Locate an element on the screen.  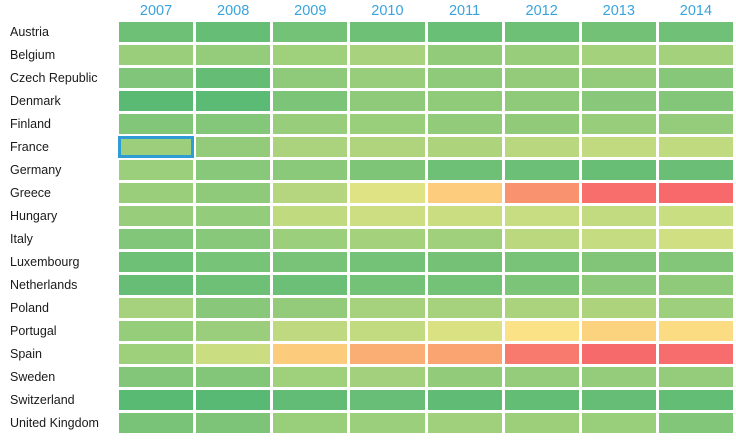
heatmap-cell-portugal-2007 is located at coordinates (156, 331).